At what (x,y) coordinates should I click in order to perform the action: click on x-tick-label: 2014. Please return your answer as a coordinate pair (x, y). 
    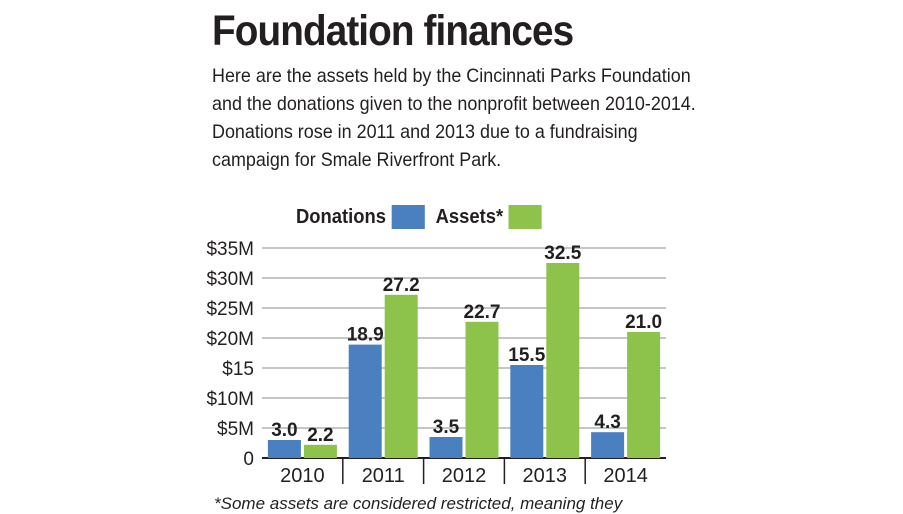
    Looking at the image, I should click on (625, 476).